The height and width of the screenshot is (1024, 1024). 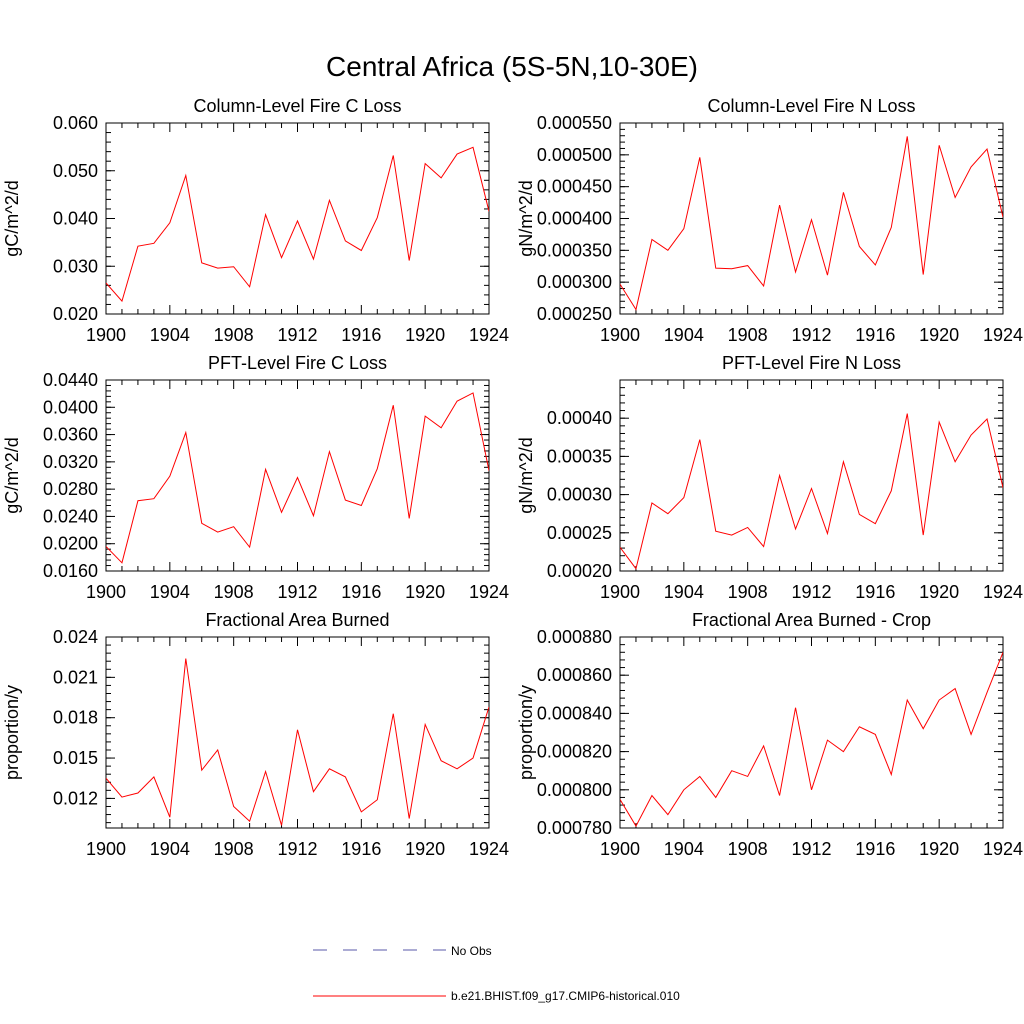 I want to click on y-tick-label: 0.0160, so click(x=70, y=571).